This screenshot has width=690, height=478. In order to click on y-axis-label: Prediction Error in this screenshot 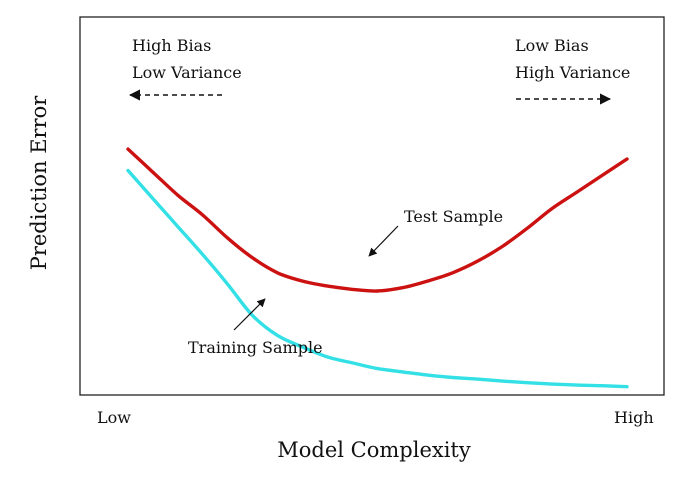, I will do `click(39, 183)`.